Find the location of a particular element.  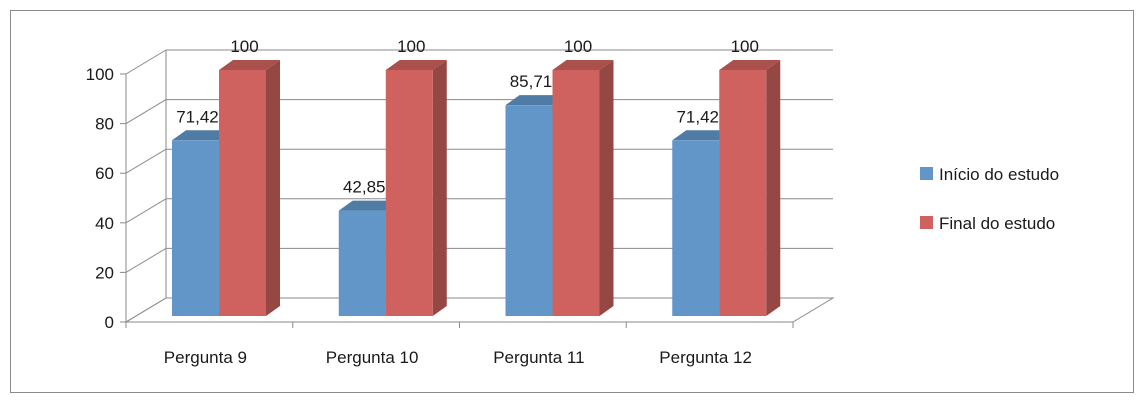

y-tick-label: 80 is located at coordinates (104, 124).